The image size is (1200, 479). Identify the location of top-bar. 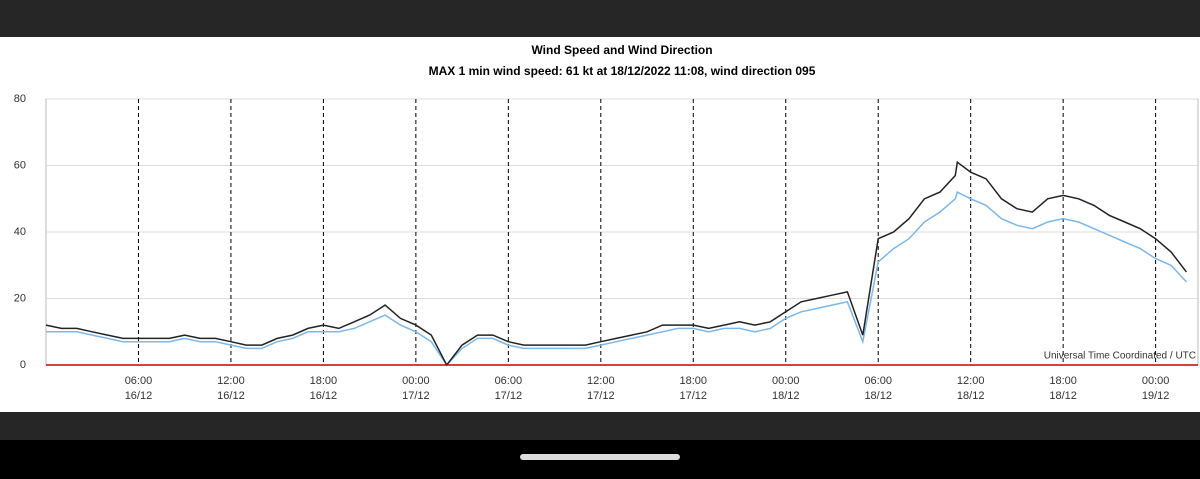
(600, 18).